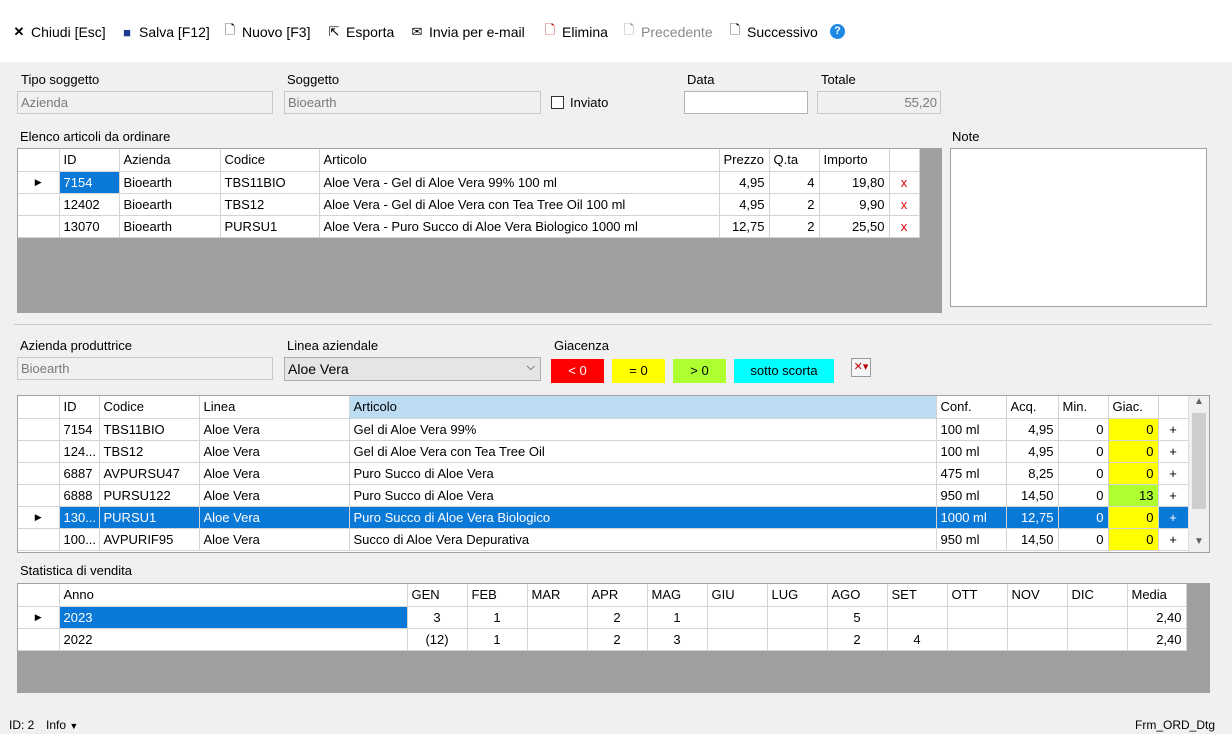  What do you see at coordinates (794, 226) in the screenshot?
I see `cell-qta: 2` at bounding box center [794, 226].